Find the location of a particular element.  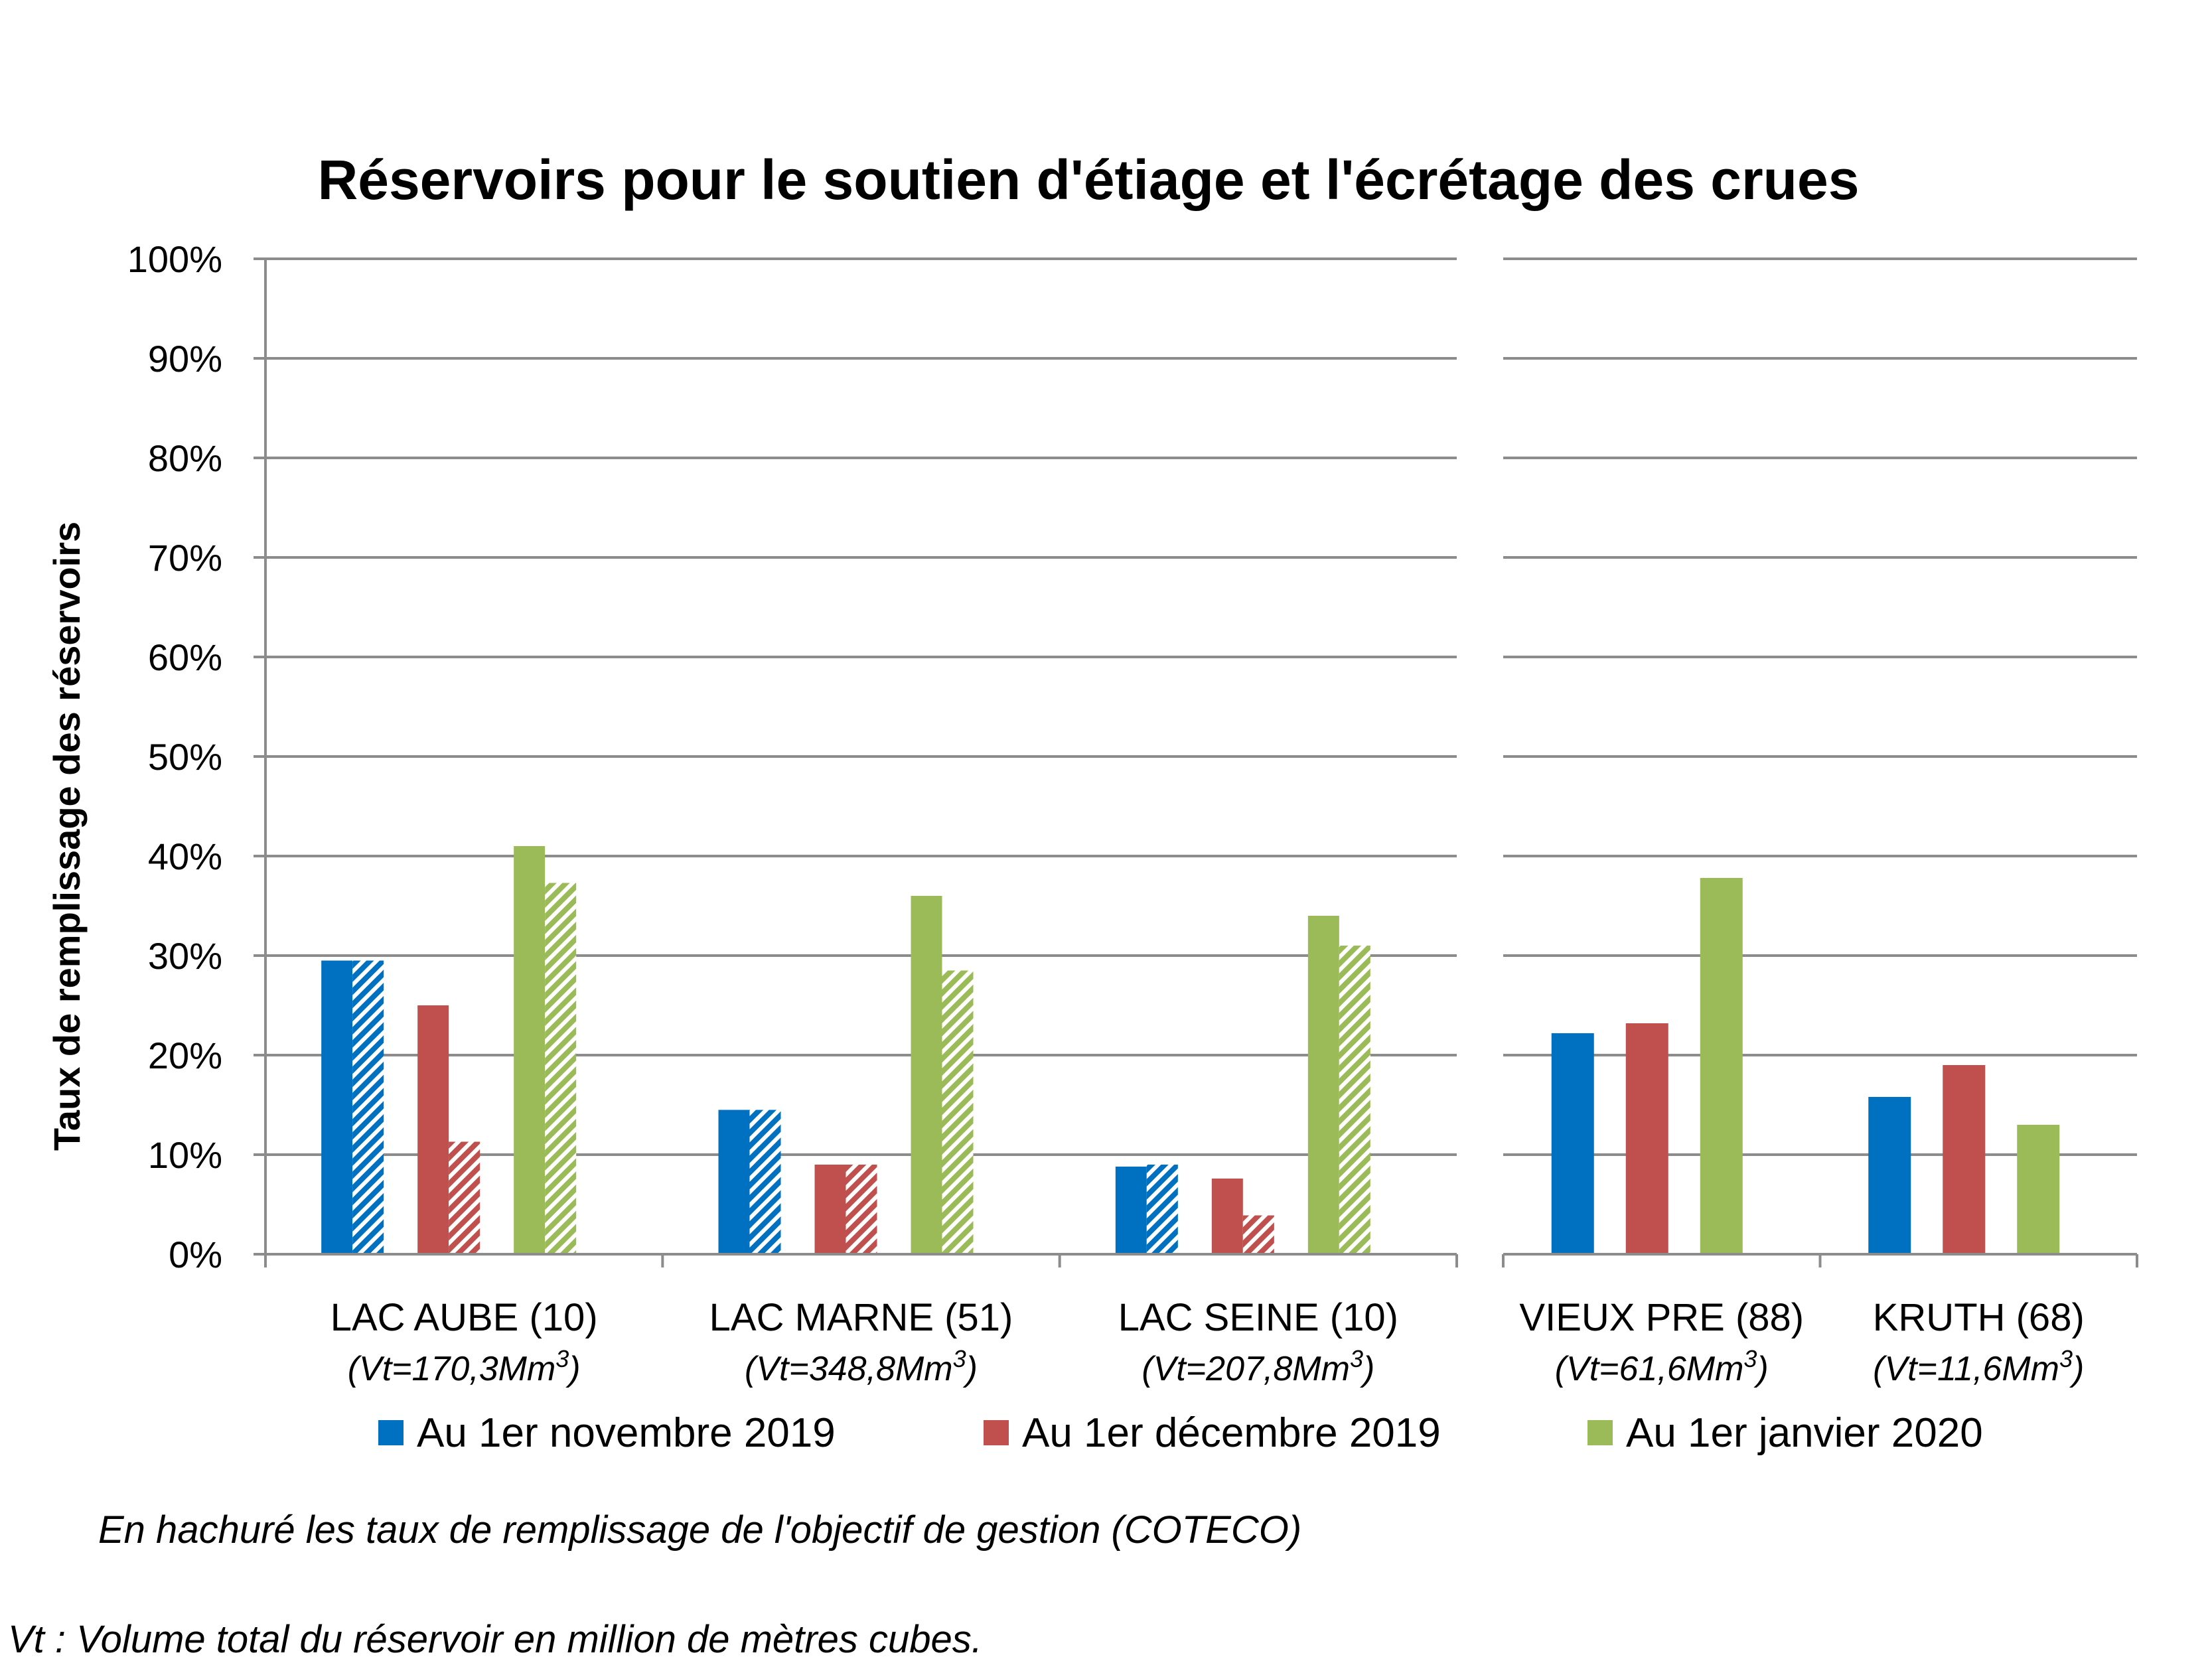

legend-label-january: Au 1er janvier 2020 is located at coordinates (1805, 1433).